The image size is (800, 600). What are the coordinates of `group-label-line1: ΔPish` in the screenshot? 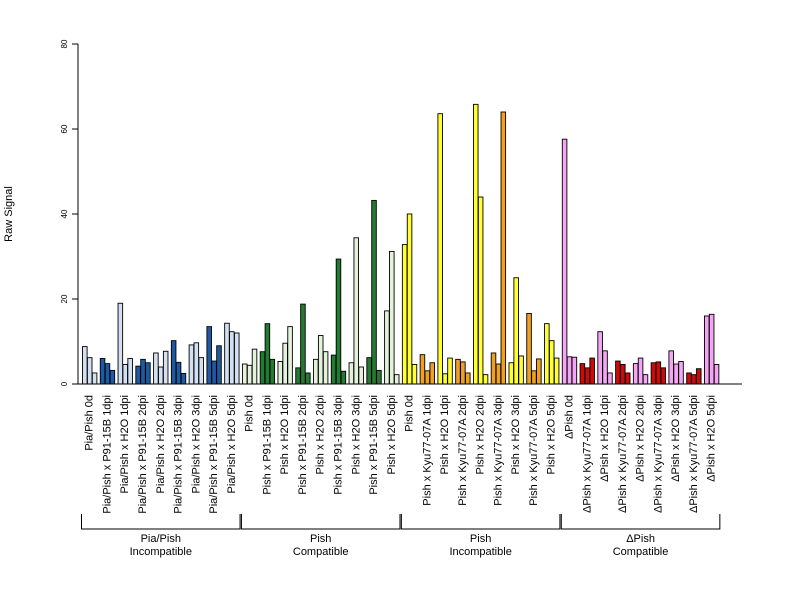 It's located at (640, 539).